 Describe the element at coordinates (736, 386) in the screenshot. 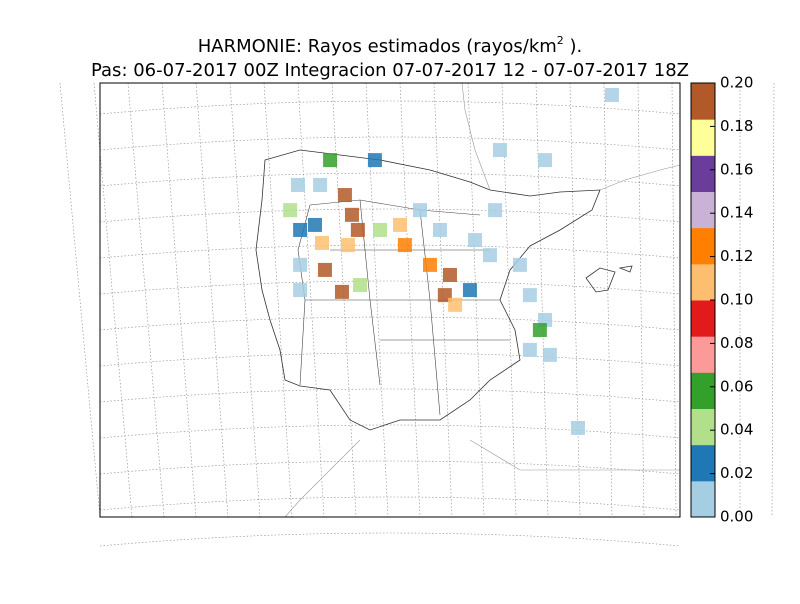

I see `colorbar-tick-label: 0.06` at that location.